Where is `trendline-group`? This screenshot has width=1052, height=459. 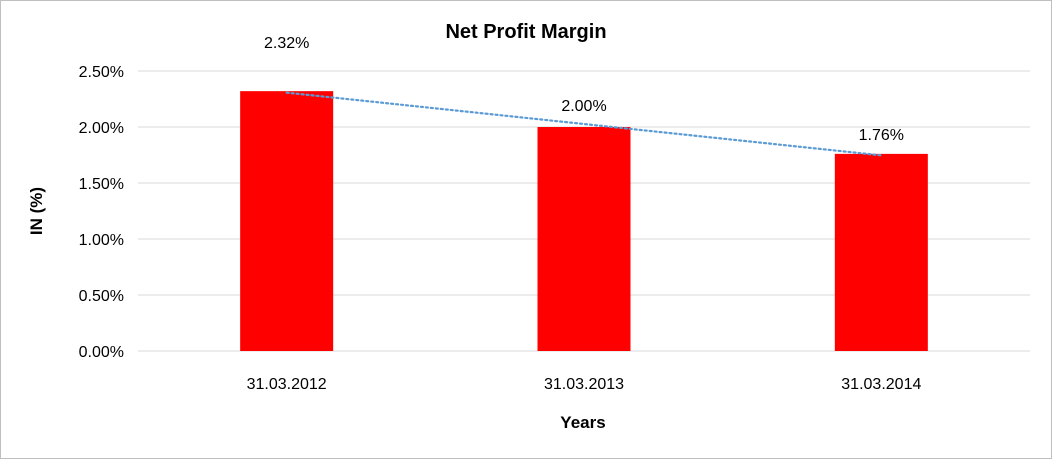 trendline-group is located at coordinates (584, 124).